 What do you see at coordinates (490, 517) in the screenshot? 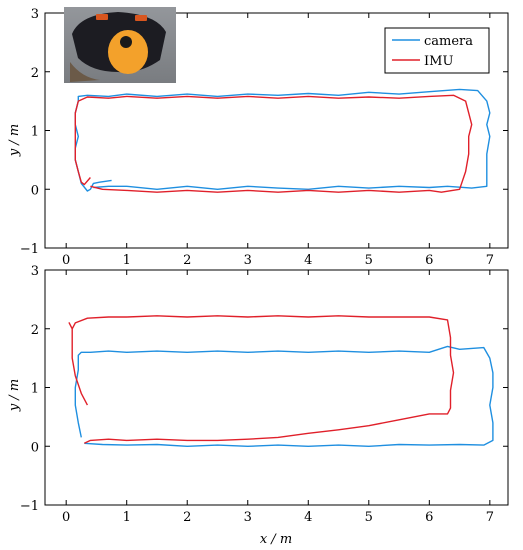
I see `bottom-x-tick-label: 7` at bounding box center [490, 517].